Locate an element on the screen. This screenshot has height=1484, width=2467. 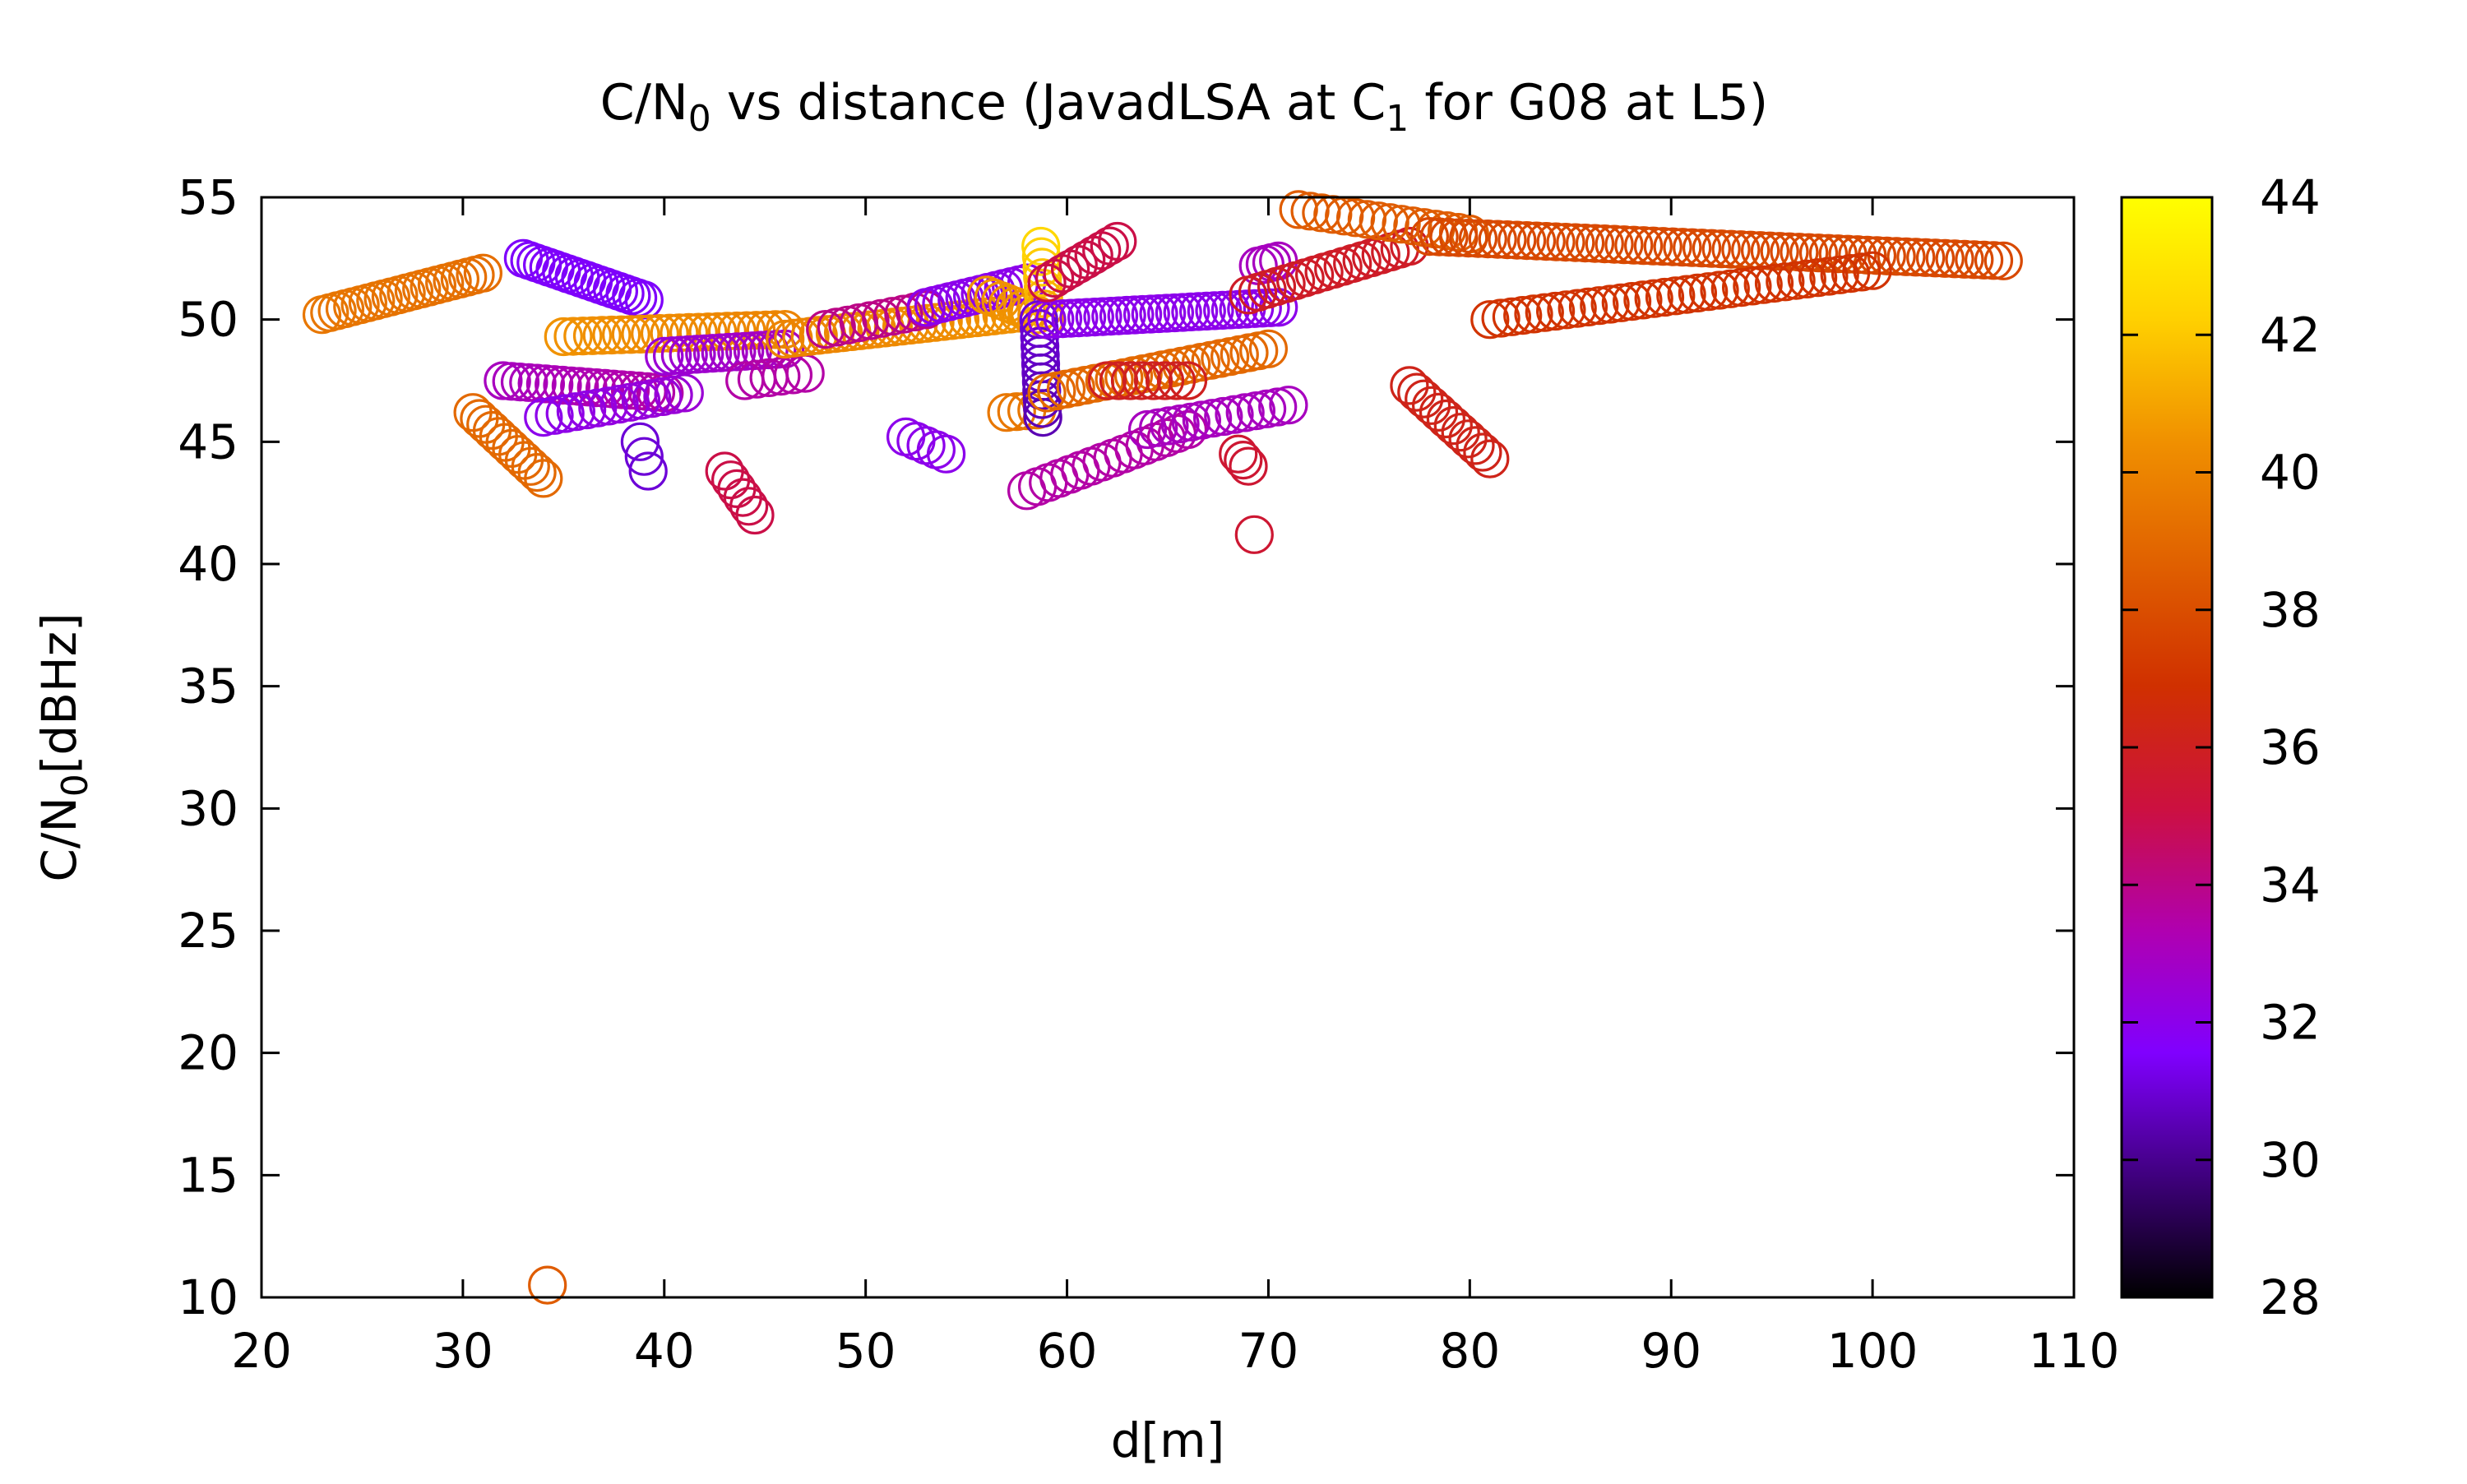
colorbar-tick-label: 38 is located at coordinates (2290, 610).